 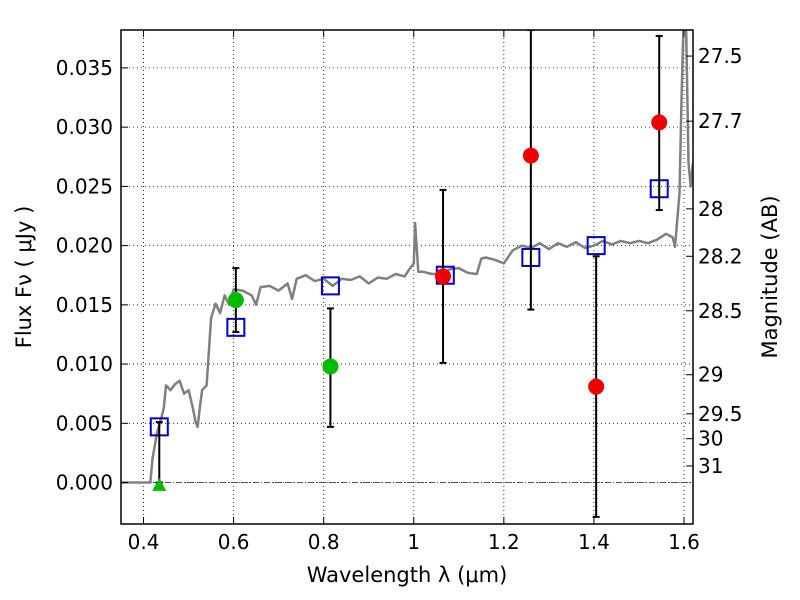 What do you see at coordinates (720, 256) in the screenshot?
I see `right-tick-label: 28.2` at bounding box center [720, 256].